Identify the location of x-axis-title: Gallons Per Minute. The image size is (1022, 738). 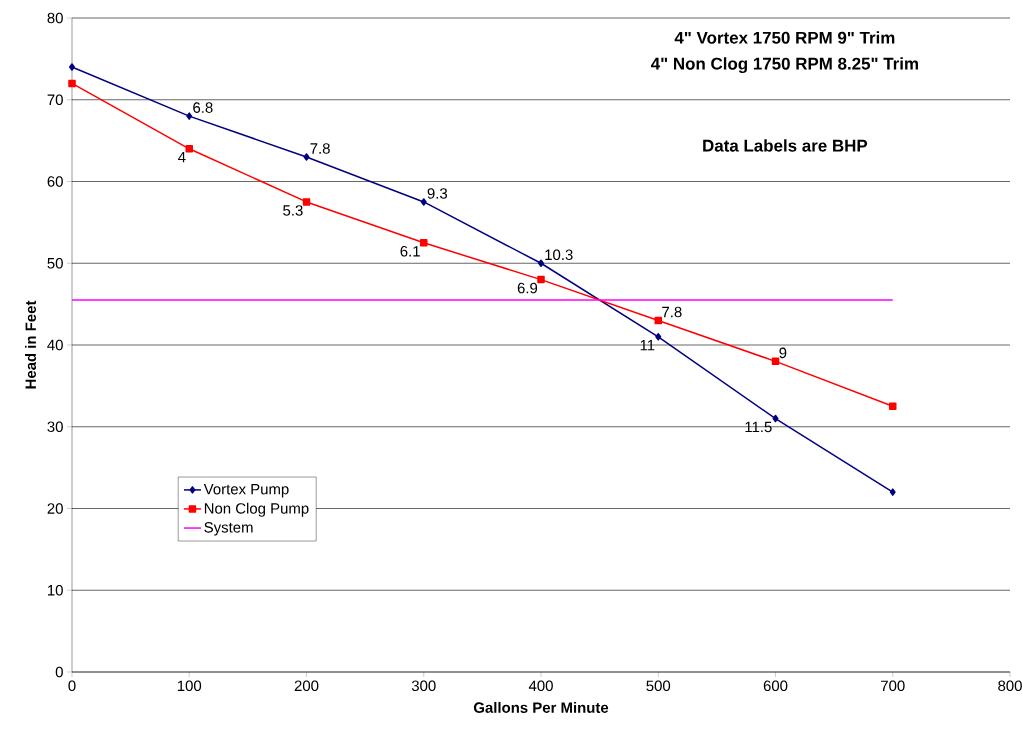
(541, 707).